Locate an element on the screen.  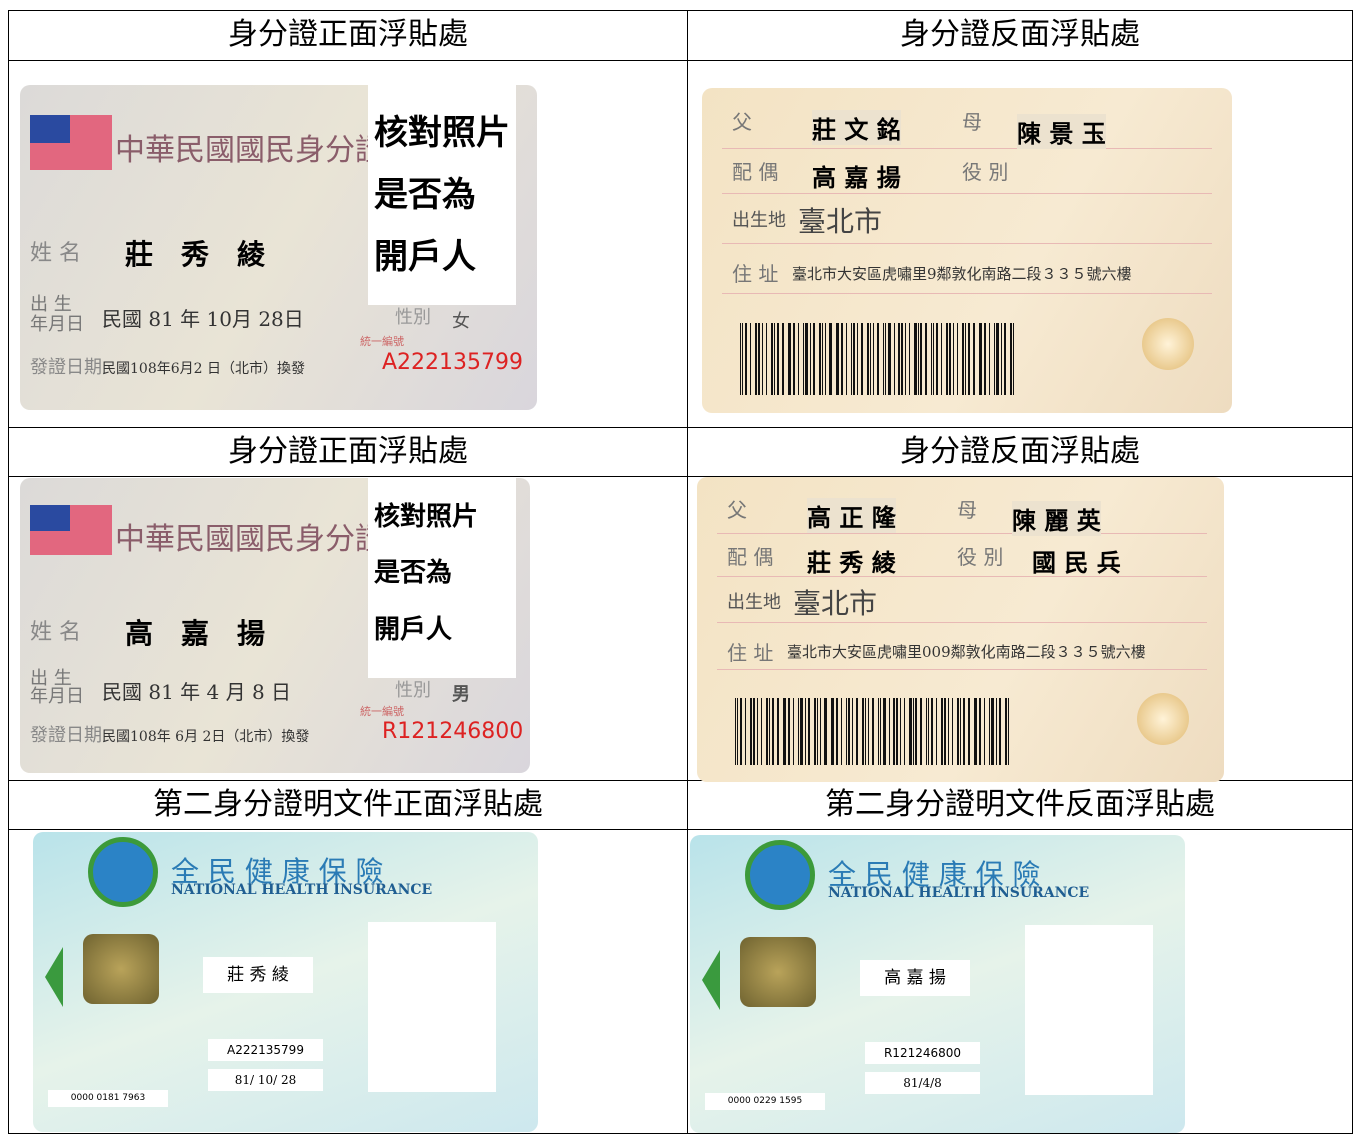
id-number: A222135799 is located at coordinates (453, 362).